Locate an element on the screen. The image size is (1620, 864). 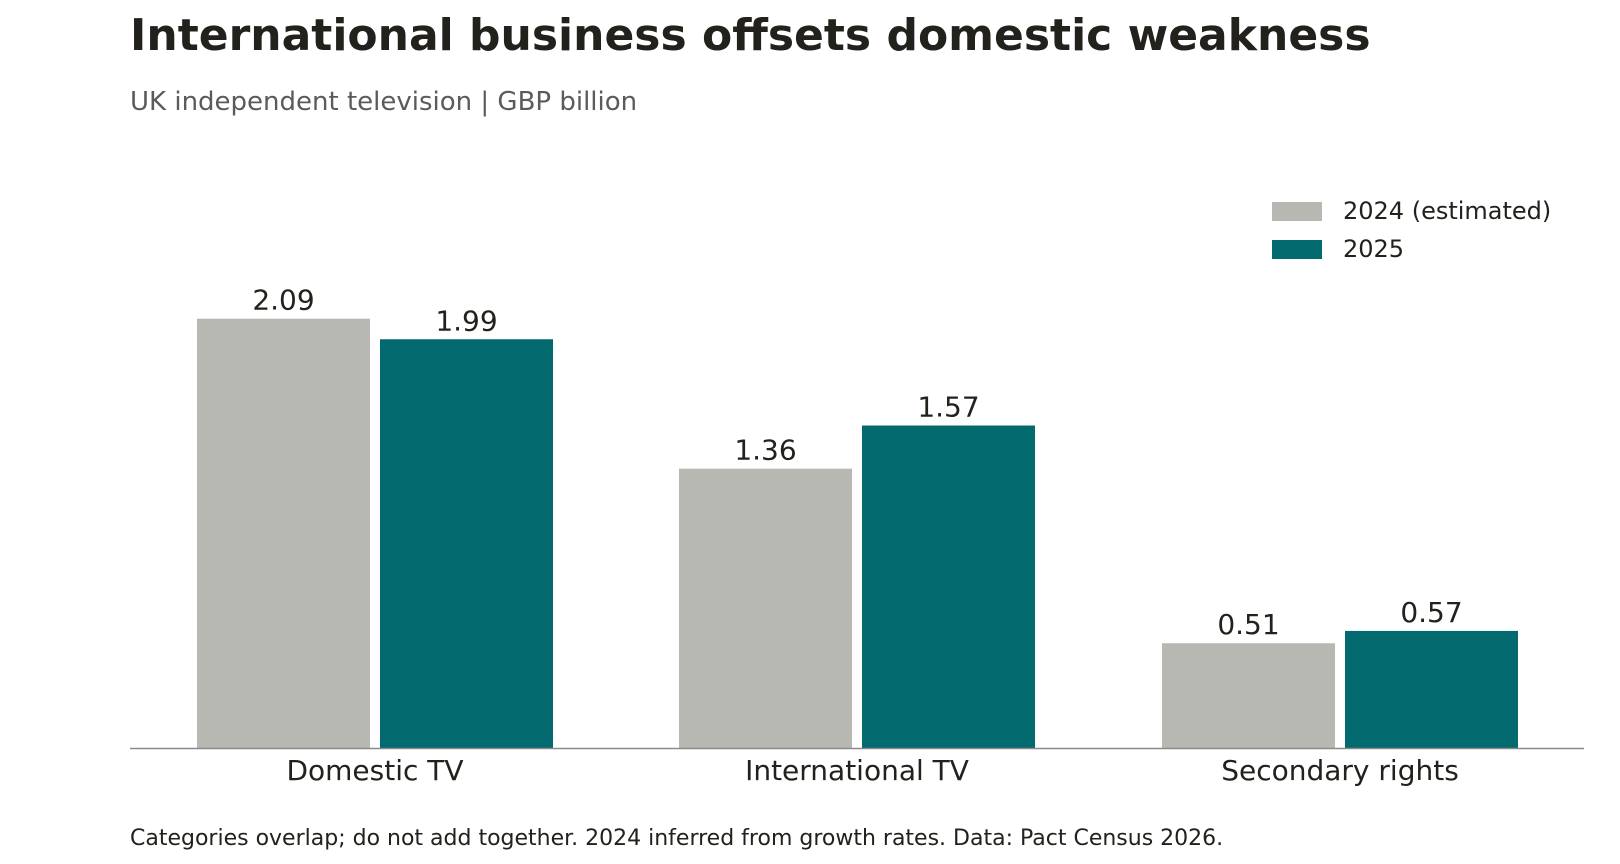
legend-swatch-2025 is located at coordinates (1297, 249).